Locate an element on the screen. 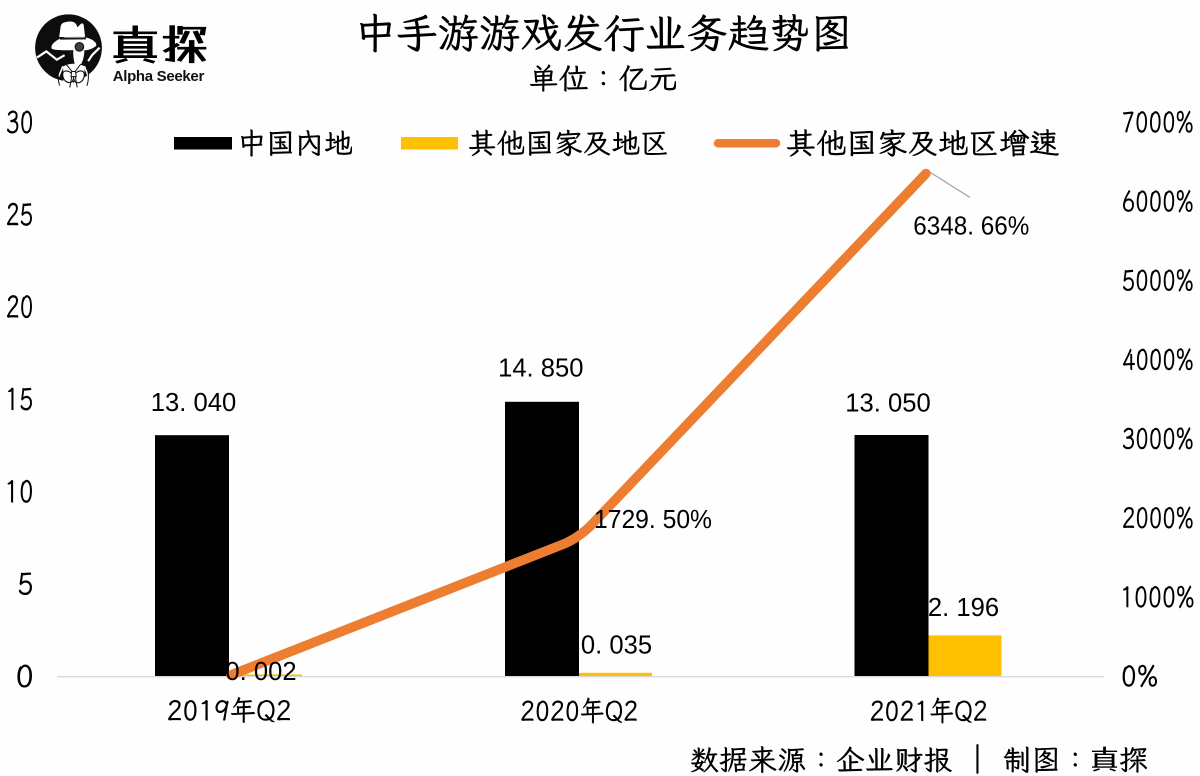 The image size is (1200, 776). svg-text: 2. 196 is located at coordinates (963, 608).